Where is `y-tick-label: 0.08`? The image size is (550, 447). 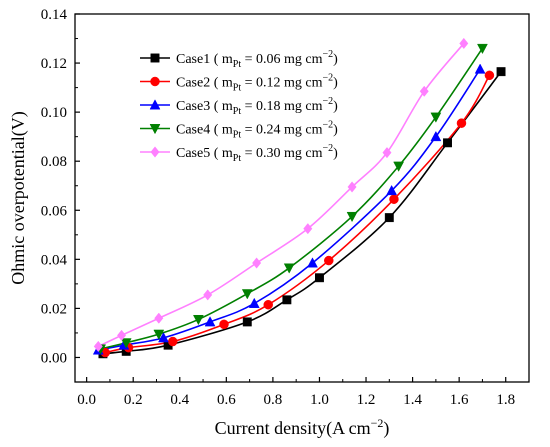 y-tick-label: 0.08 is located at coordinates (54, 162).